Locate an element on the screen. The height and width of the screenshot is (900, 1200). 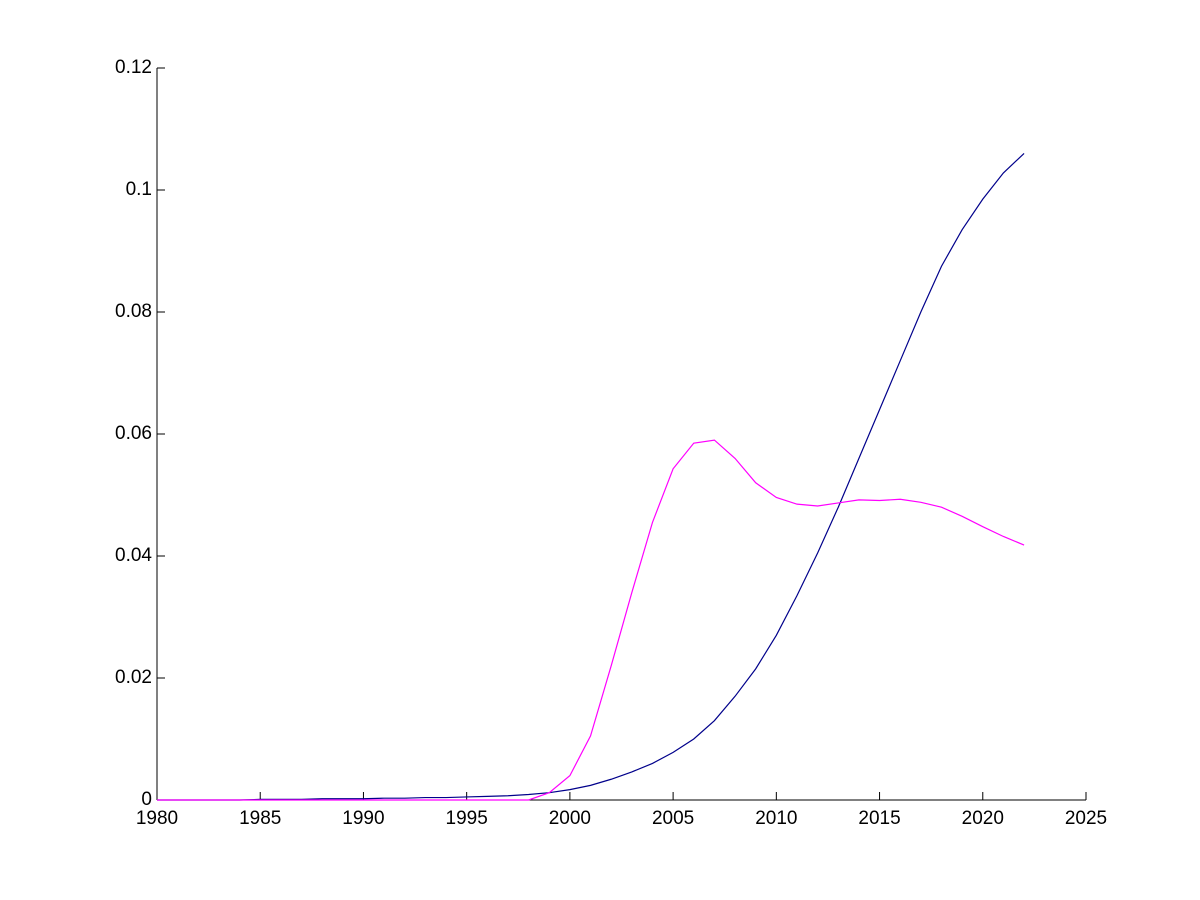
y-tick-label: 0.02 is located at coordinates (133, 677).